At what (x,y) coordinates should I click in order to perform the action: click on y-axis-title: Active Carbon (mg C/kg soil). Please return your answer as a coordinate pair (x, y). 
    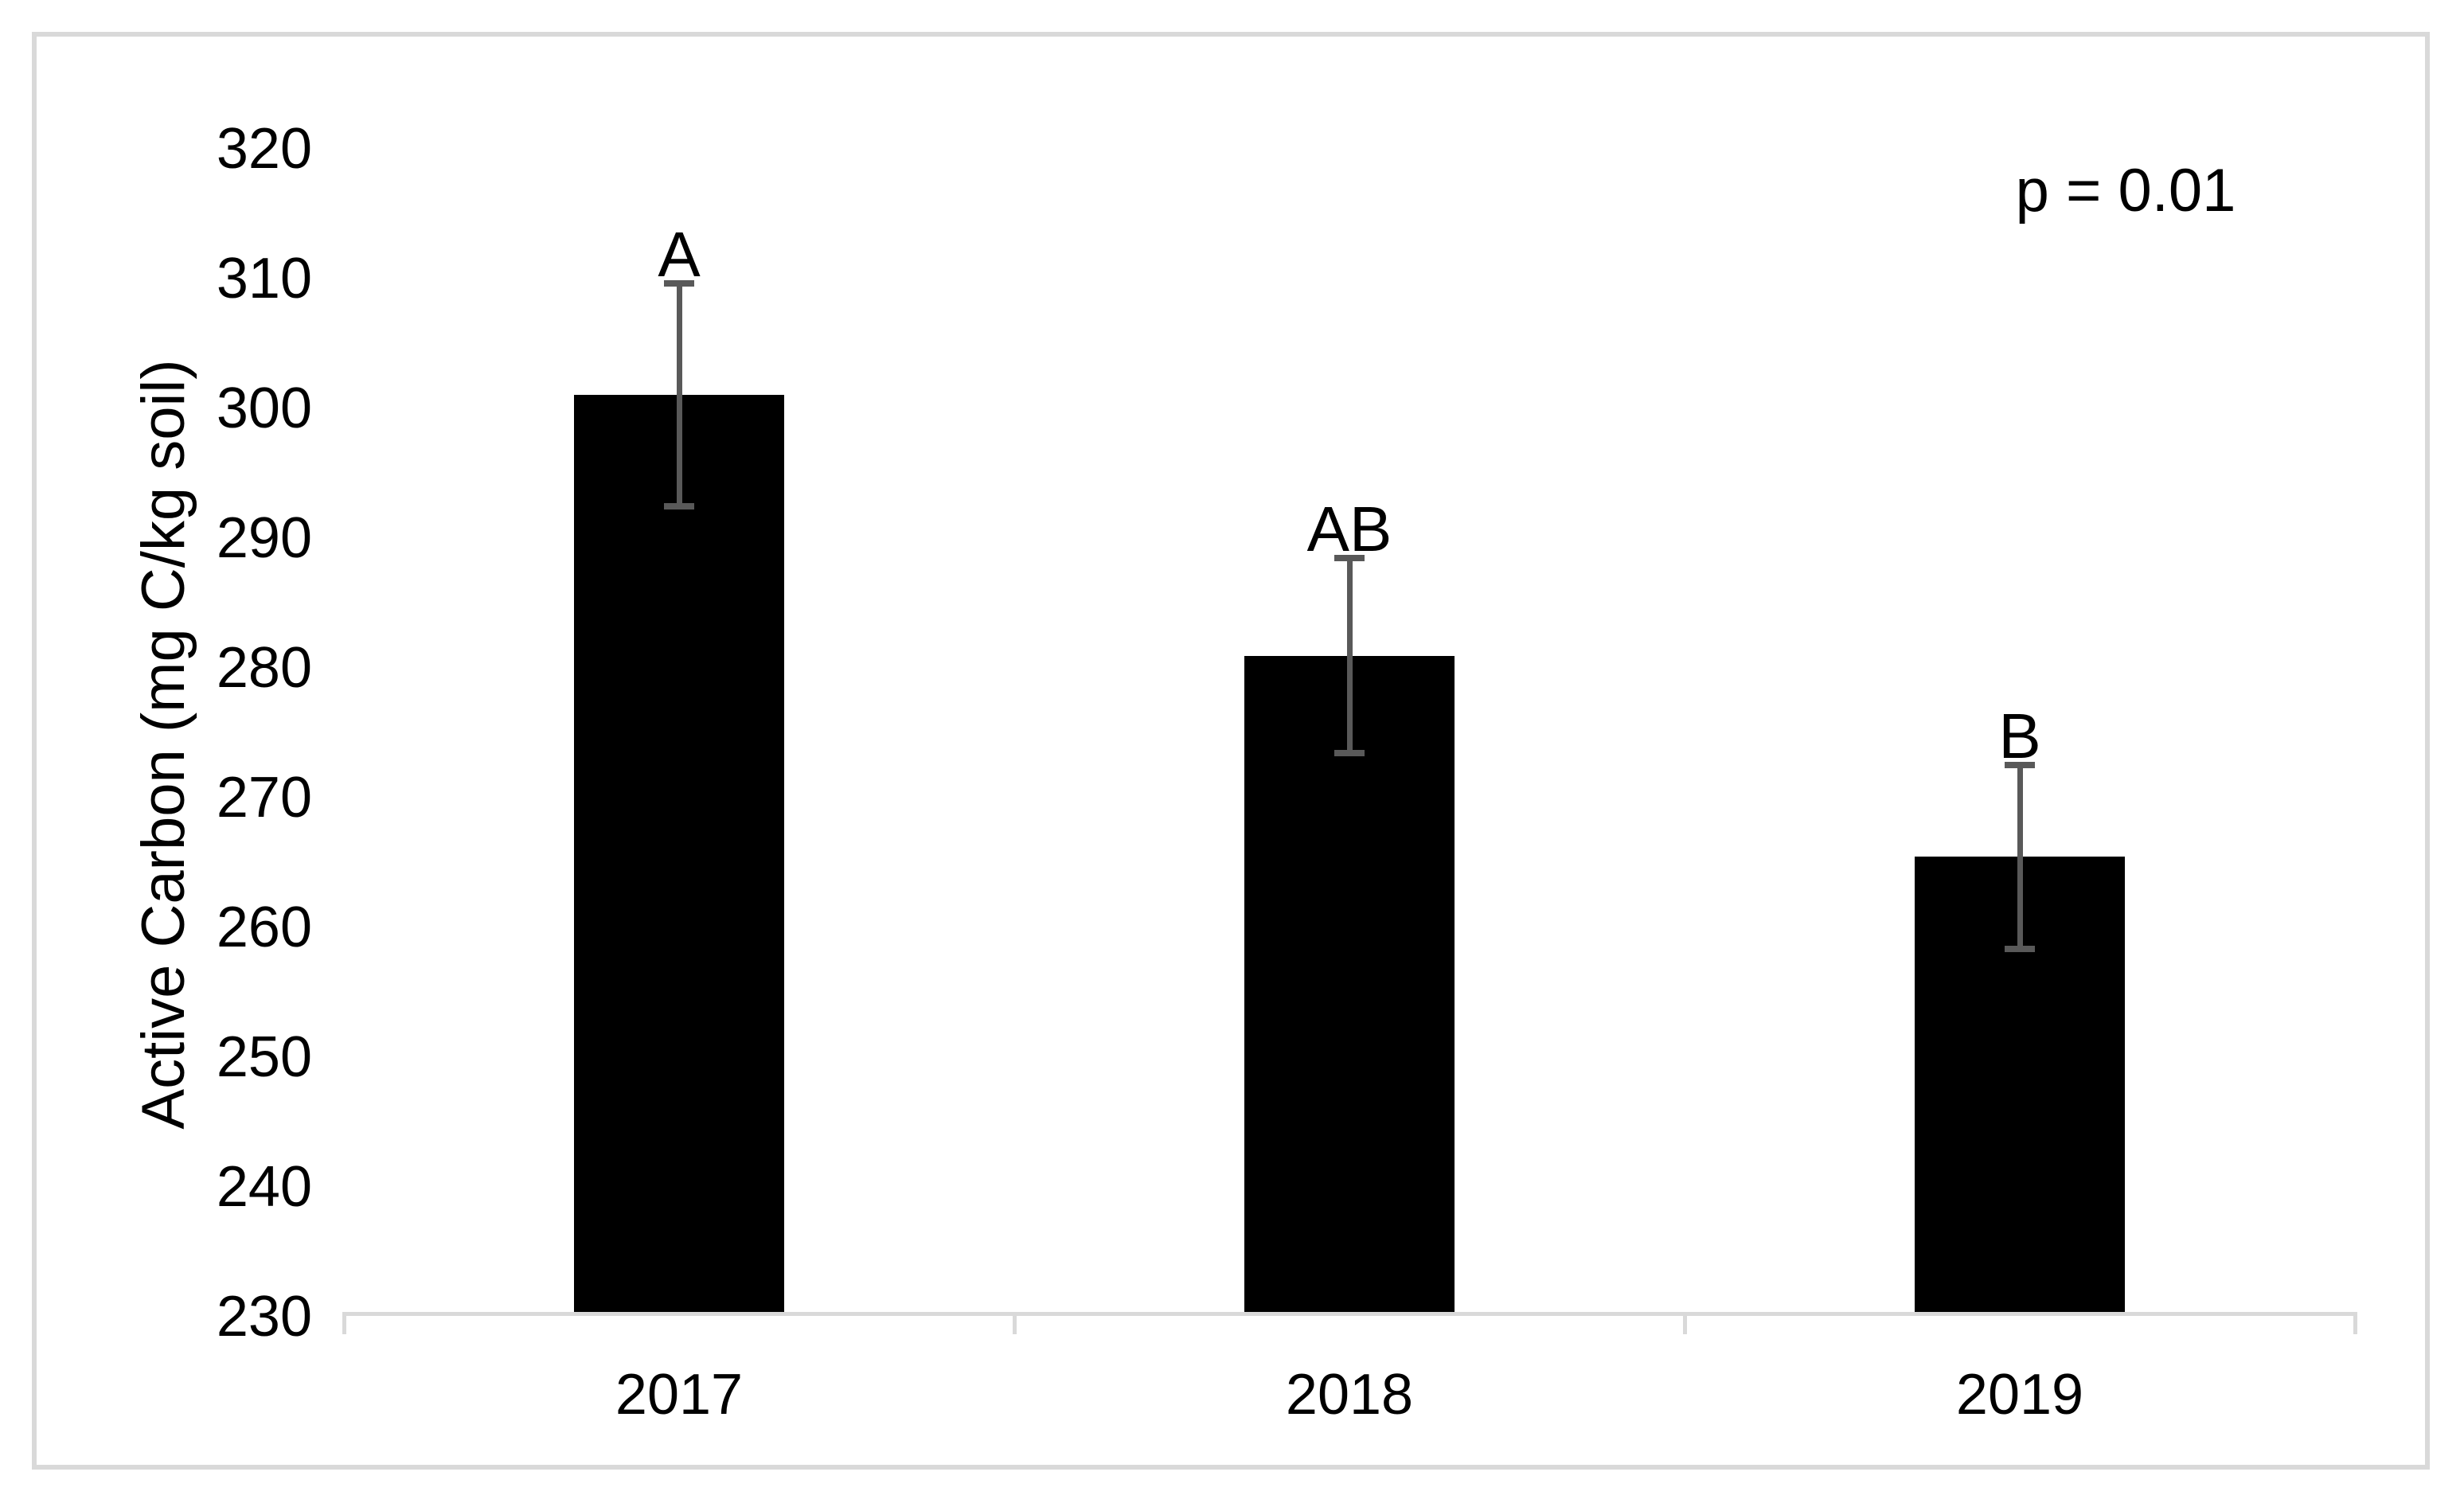
    Looking at the image, I should click on (164, 744).